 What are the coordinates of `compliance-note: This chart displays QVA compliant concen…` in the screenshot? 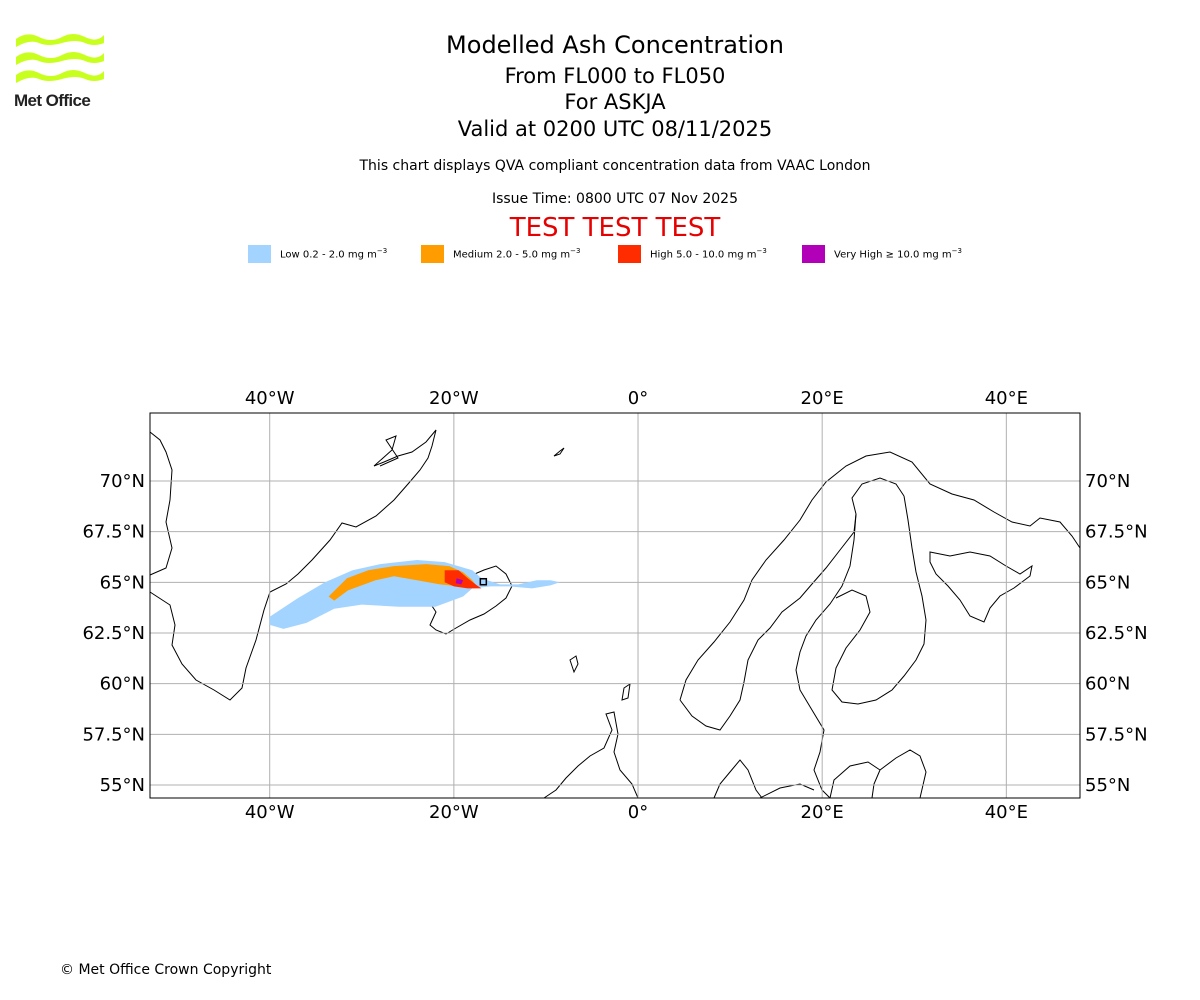 It's located at (615, 166).